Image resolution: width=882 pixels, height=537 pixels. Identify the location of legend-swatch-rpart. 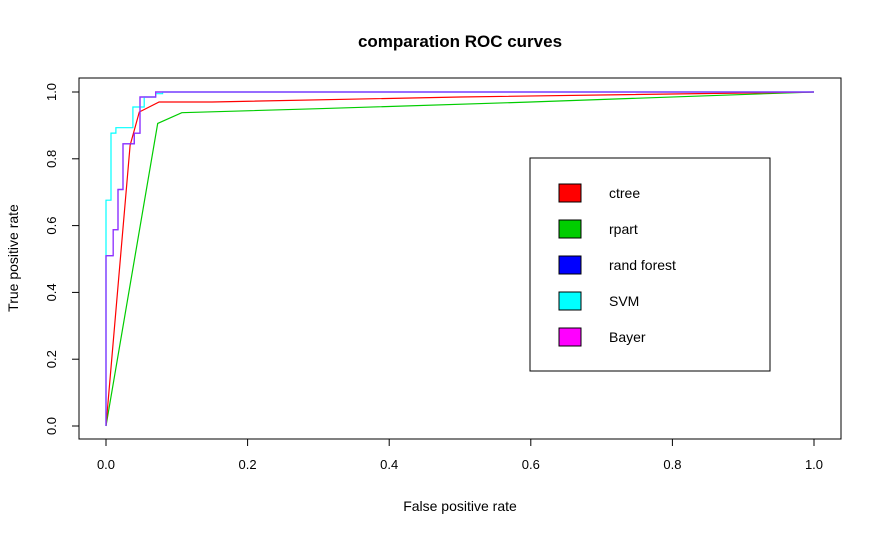
(570, 229).